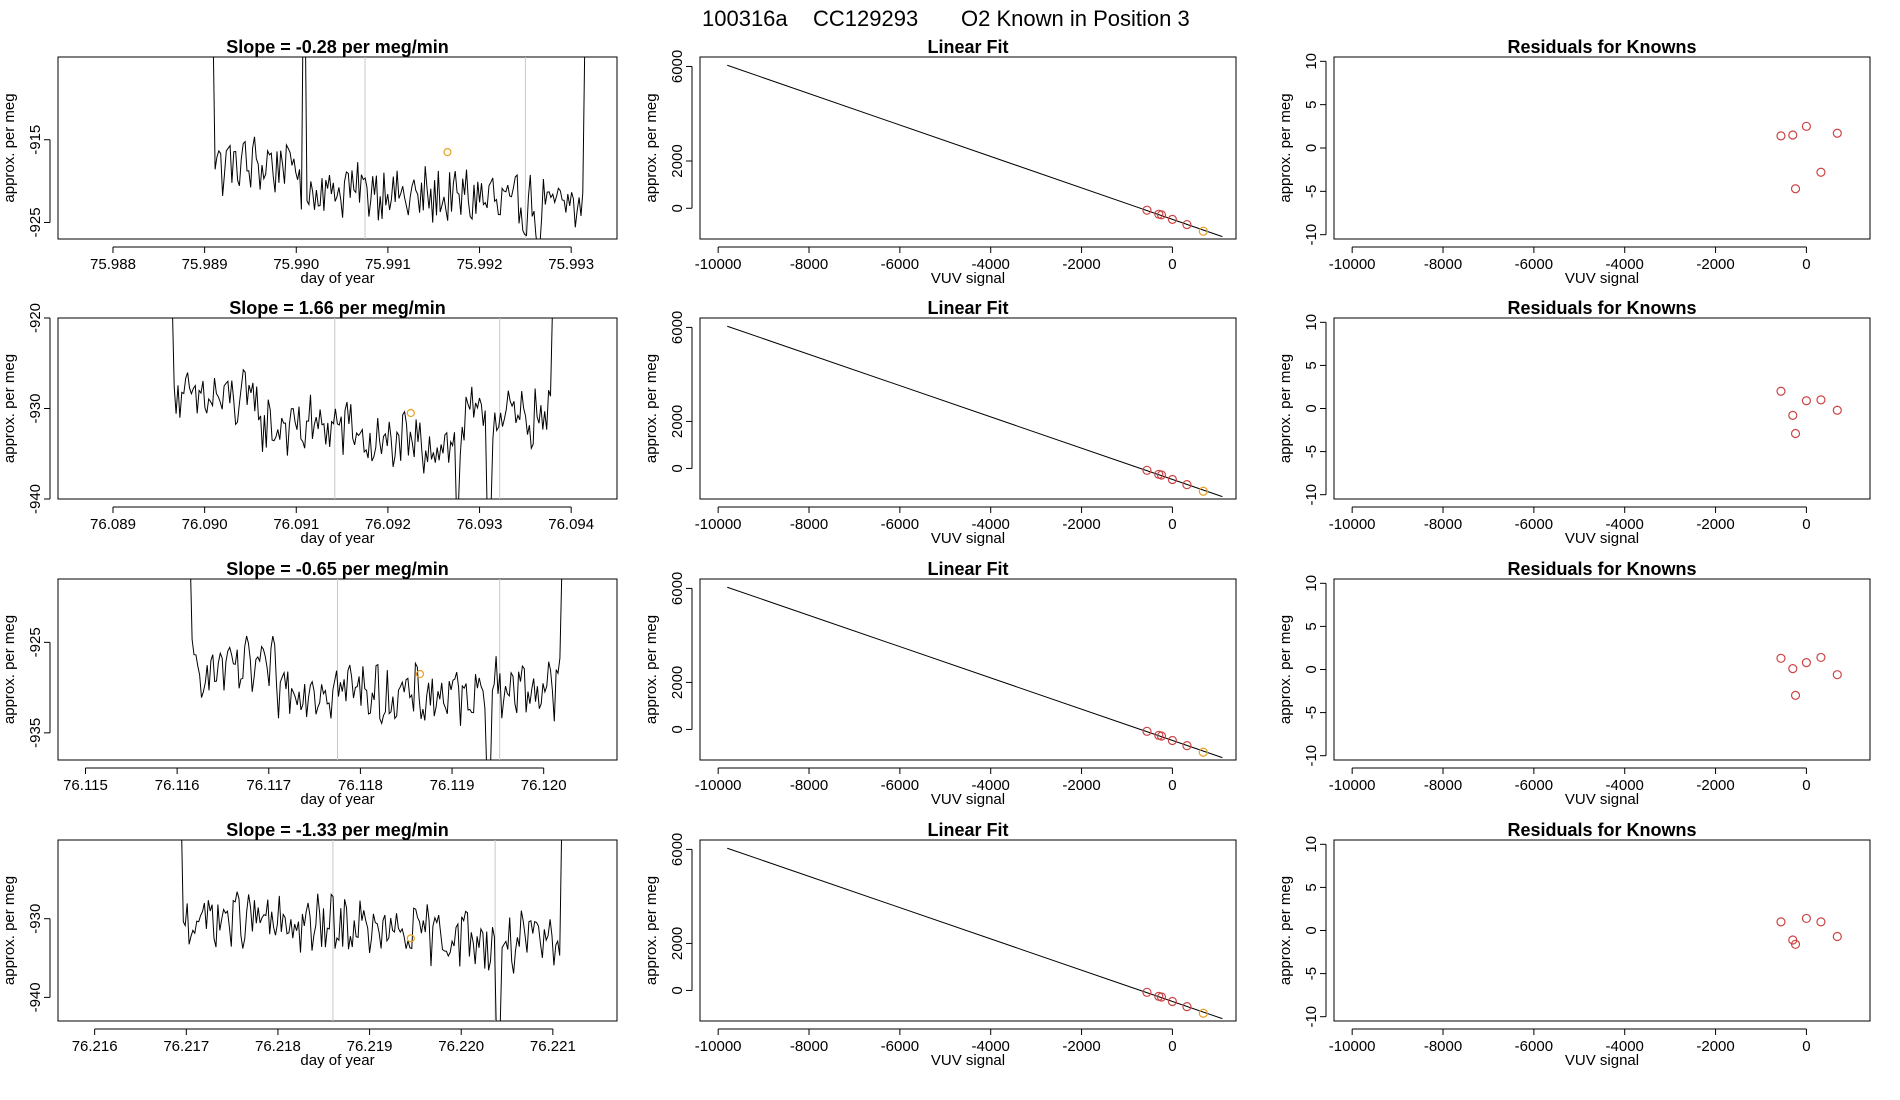 This screenshot has height=1100, width=1900. What do you see at coordinates (1075, 18) in the screenshot?
I see `title-position: O2 Known in Position 3` at bounding box center [1075, 18].